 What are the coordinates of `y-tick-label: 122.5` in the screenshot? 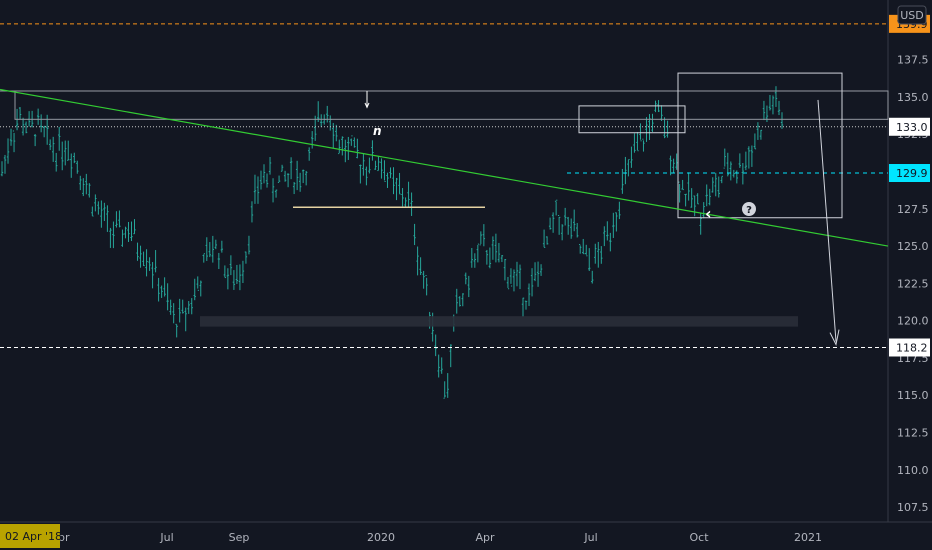 It's located at (913, 283).